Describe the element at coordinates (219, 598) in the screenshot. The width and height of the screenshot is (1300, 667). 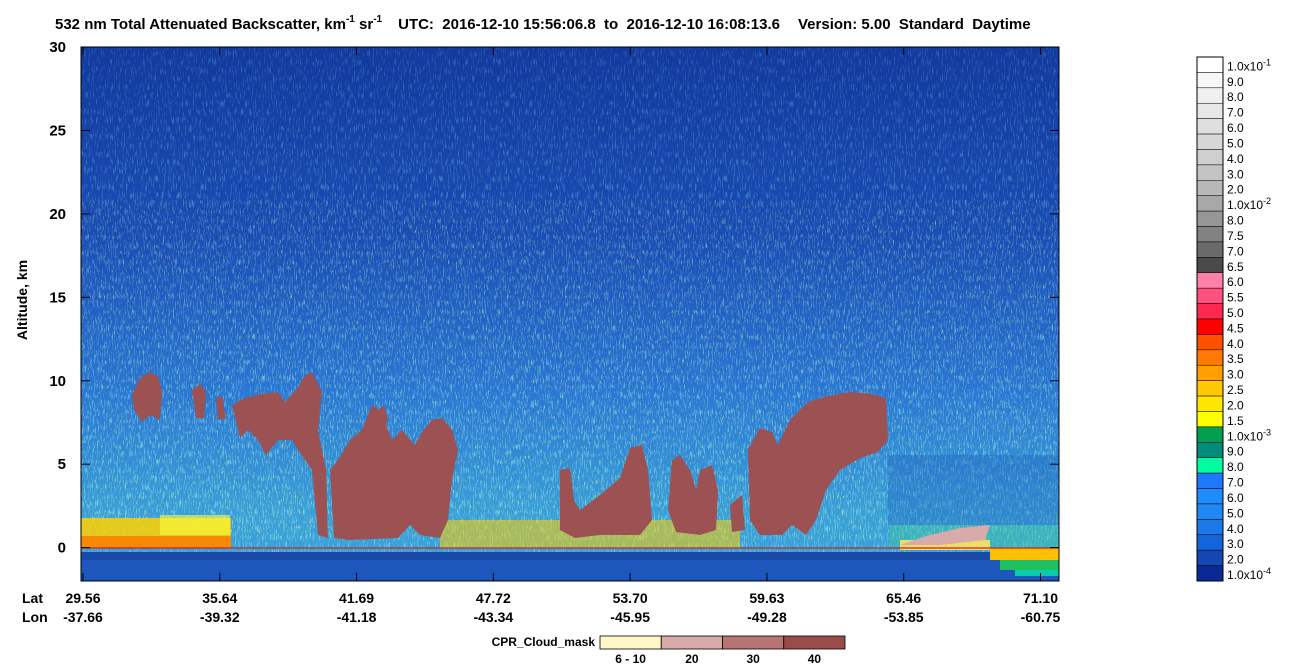
I see `x-tick-label: 35.64` at that location.